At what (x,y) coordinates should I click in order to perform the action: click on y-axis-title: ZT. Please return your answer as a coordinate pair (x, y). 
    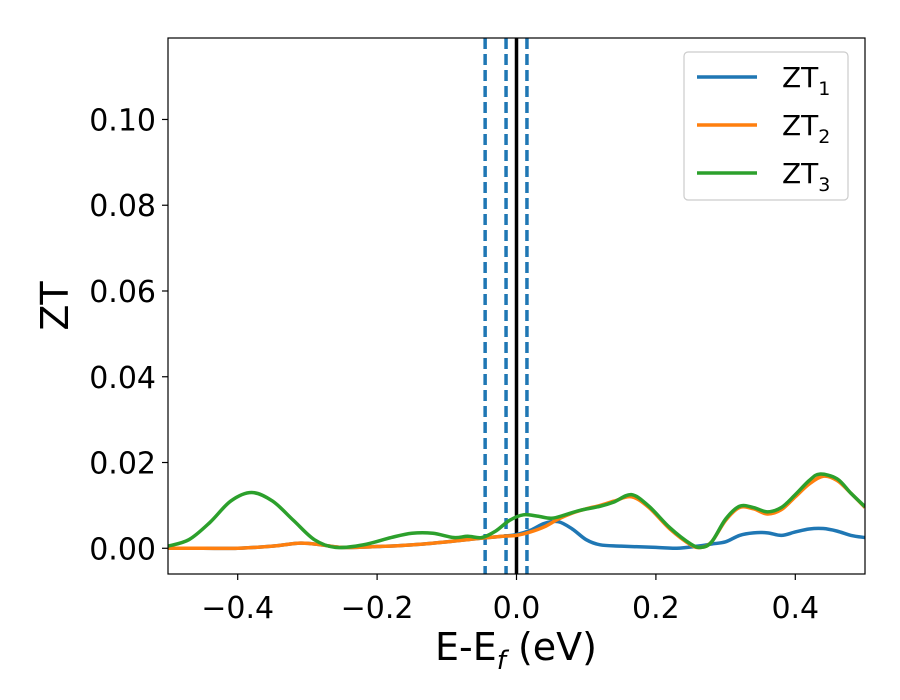
    Looking at the image, I should click on (55, 306).